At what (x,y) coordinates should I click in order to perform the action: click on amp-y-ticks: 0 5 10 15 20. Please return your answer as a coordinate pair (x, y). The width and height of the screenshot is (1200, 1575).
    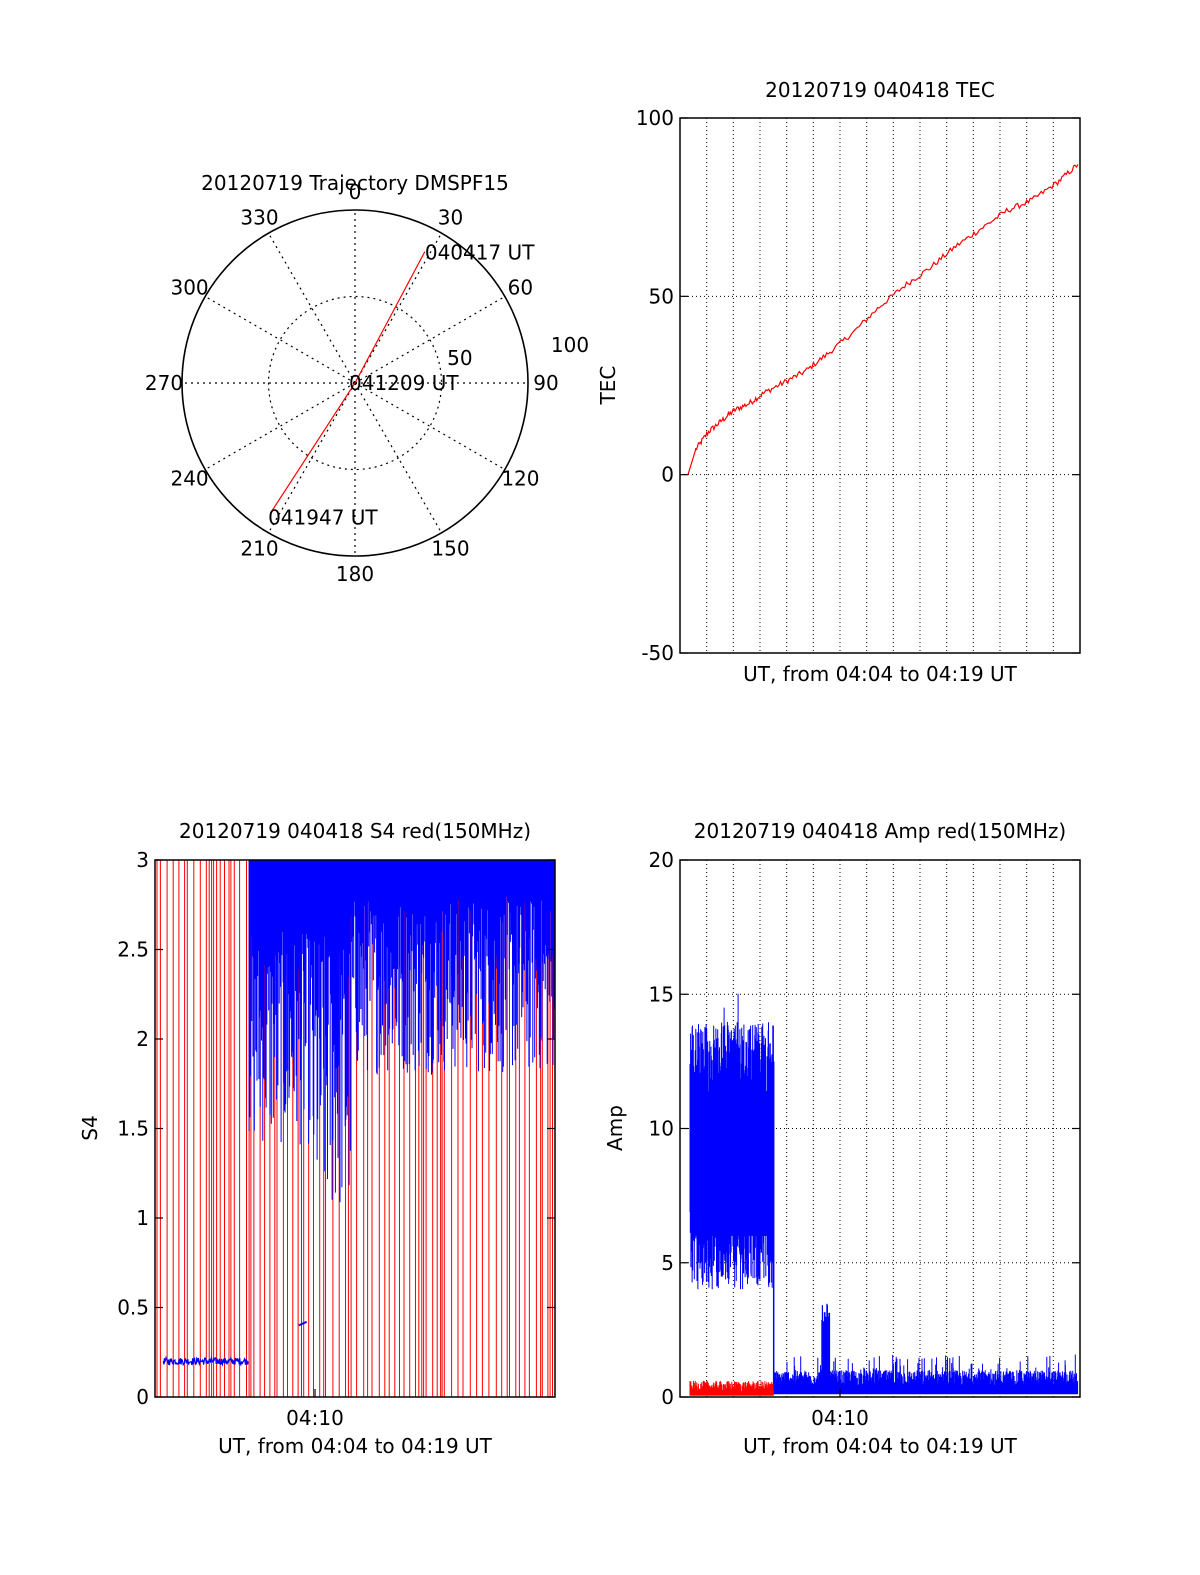
    Looking at the image, I should click on (864, 1128).